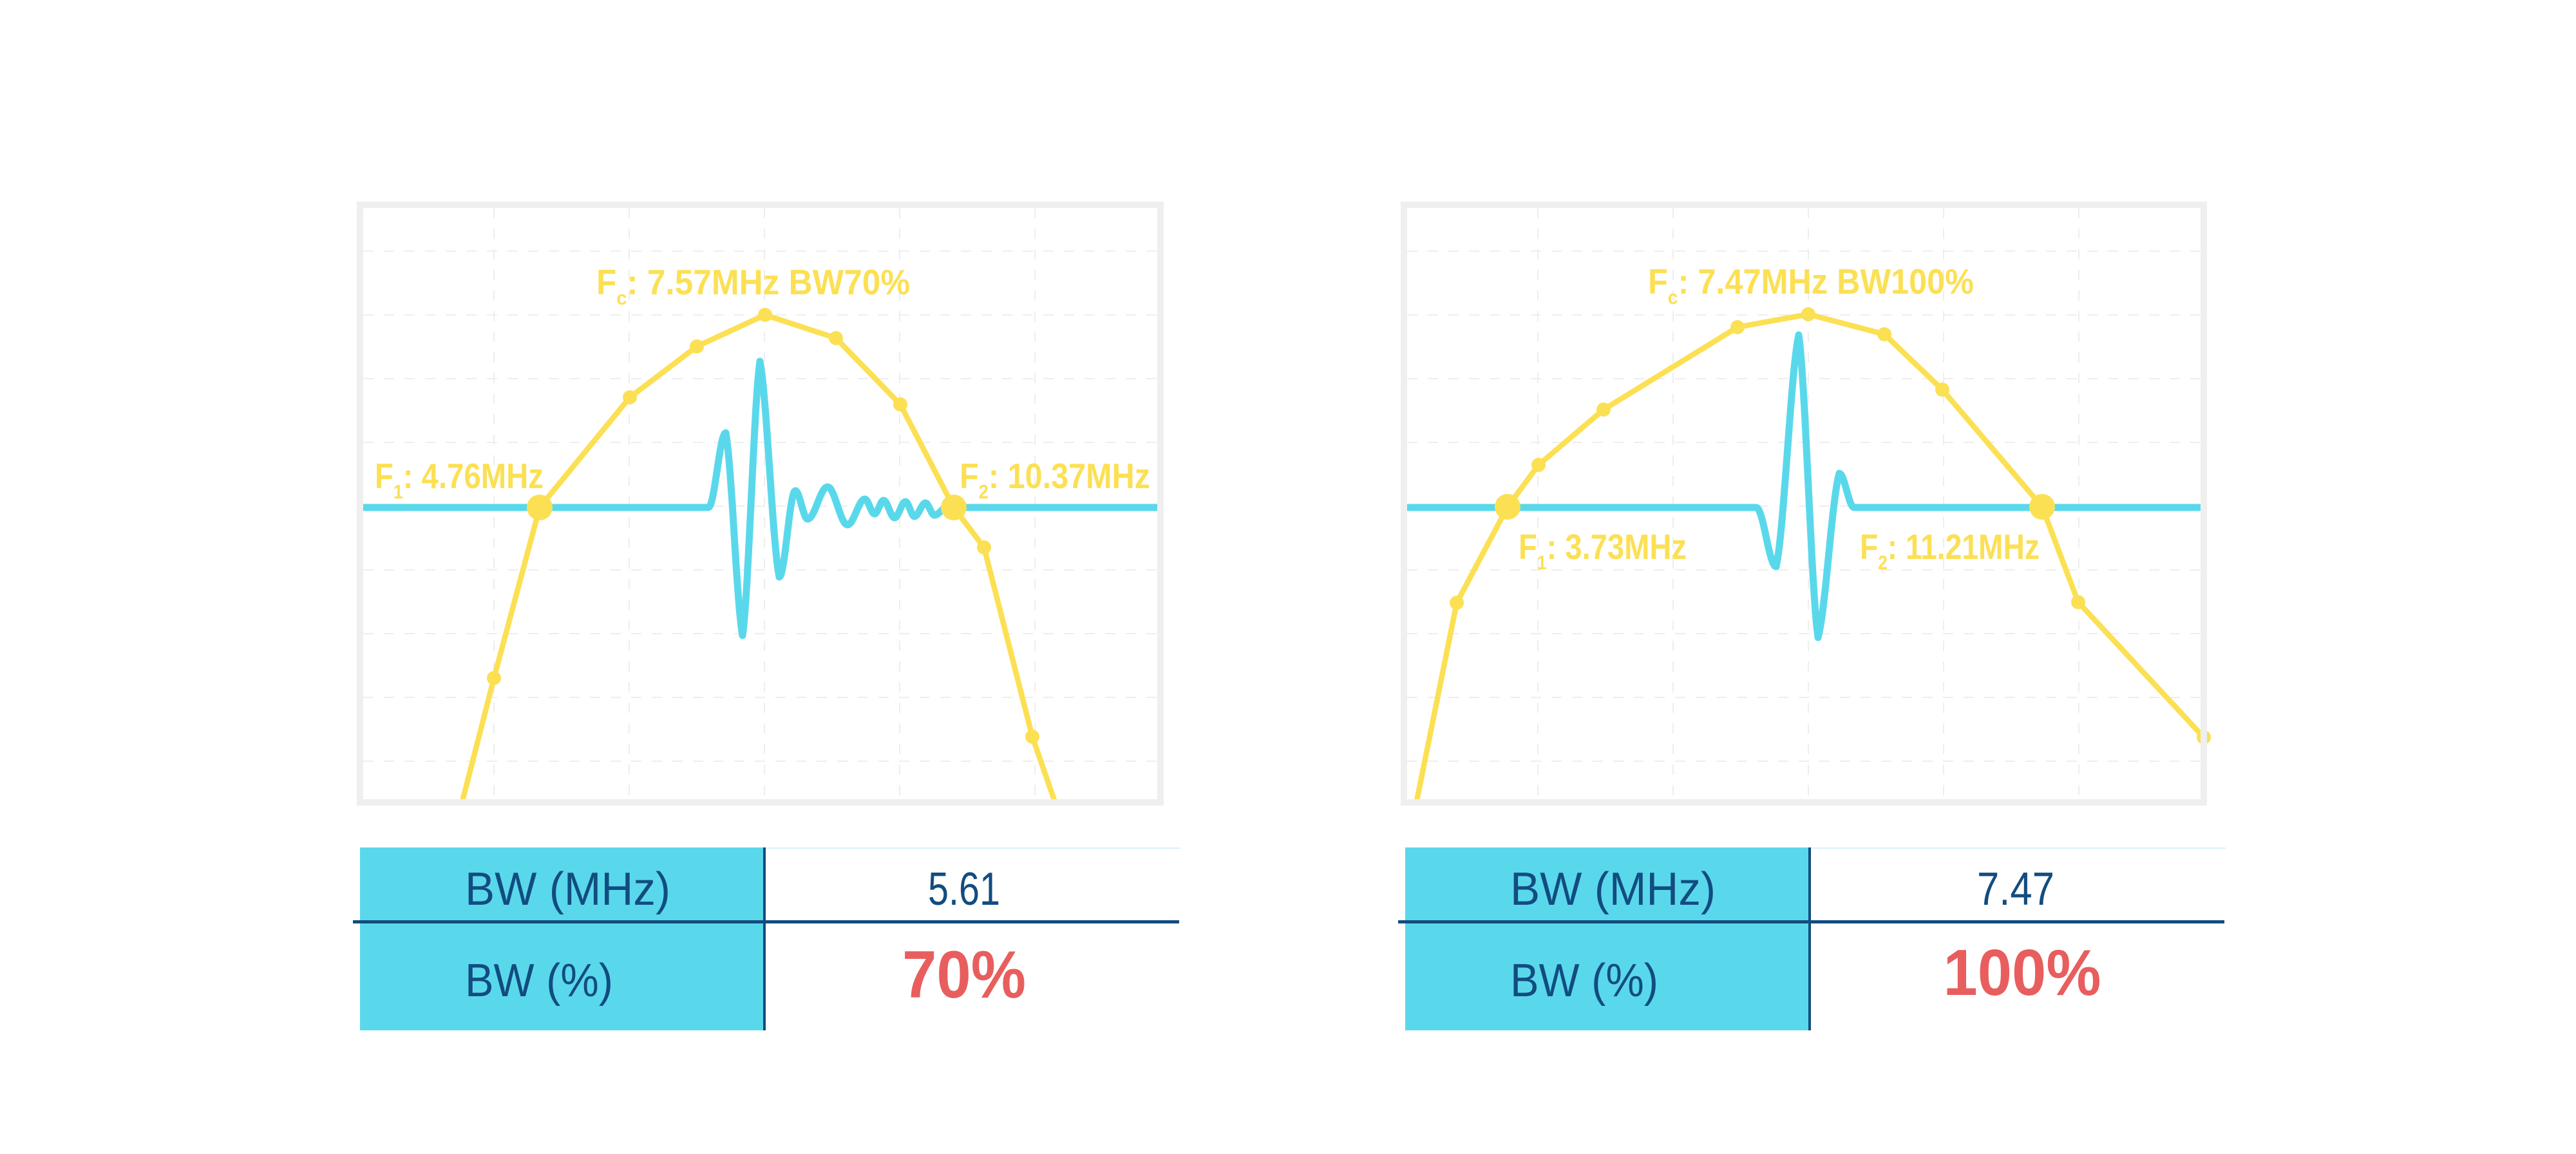 Image resolution: width=2576 pixels, height=1154 pixels. Describe the element at coordinates (2022, 973) in the screenshot. I see `svg-text: 100%` at that location.